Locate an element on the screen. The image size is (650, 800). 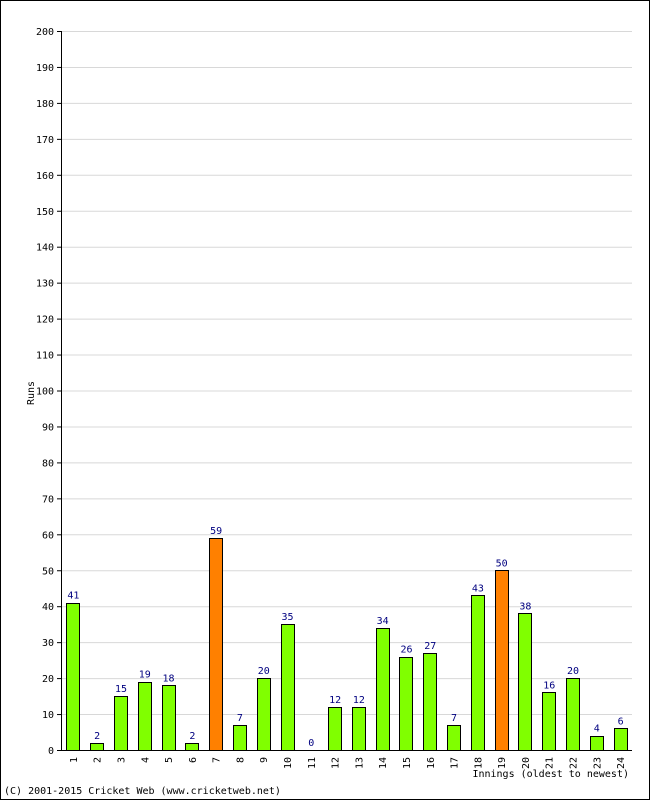
data-label: 34 is located at coordinates (383, 621).